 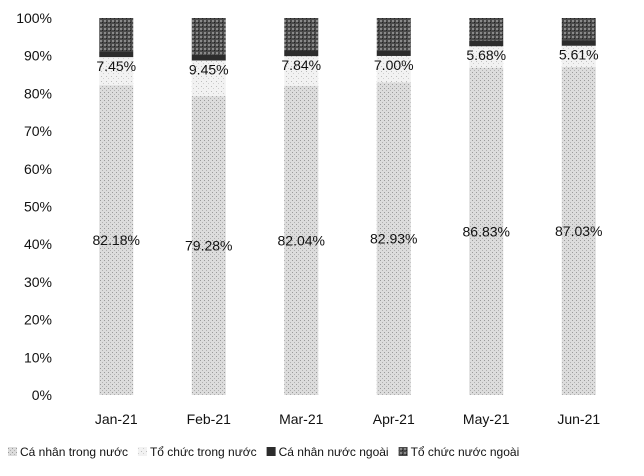 What do you see at coordinates (301, 65) in the screenshot?
I see `data-label: 7.84%` at bounding box center [301, 65].